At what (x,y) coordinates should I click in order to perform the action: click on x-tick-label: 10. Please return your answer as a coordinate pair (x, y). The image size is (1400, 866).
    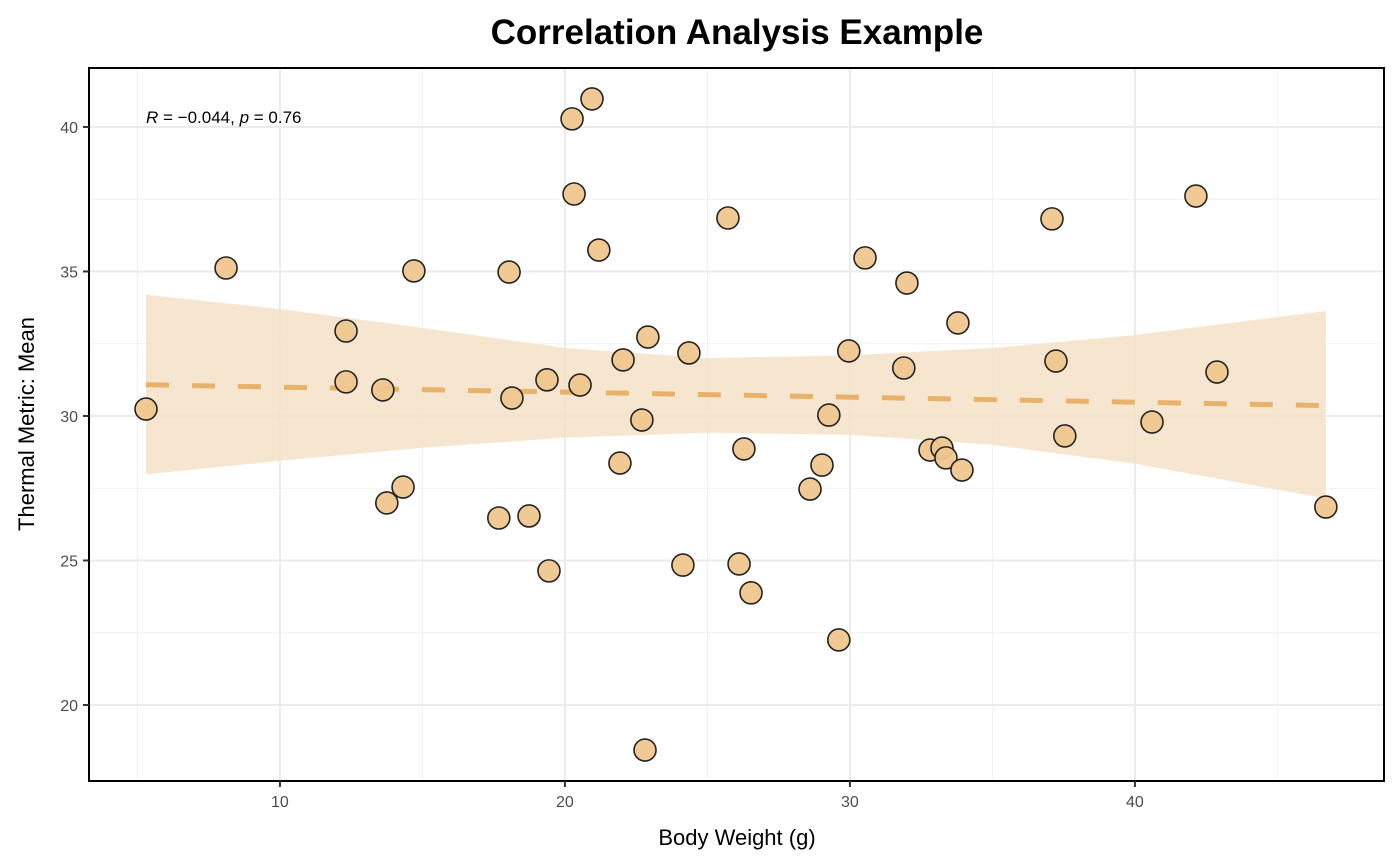
    Looking at the image, I should click on (280, 802).